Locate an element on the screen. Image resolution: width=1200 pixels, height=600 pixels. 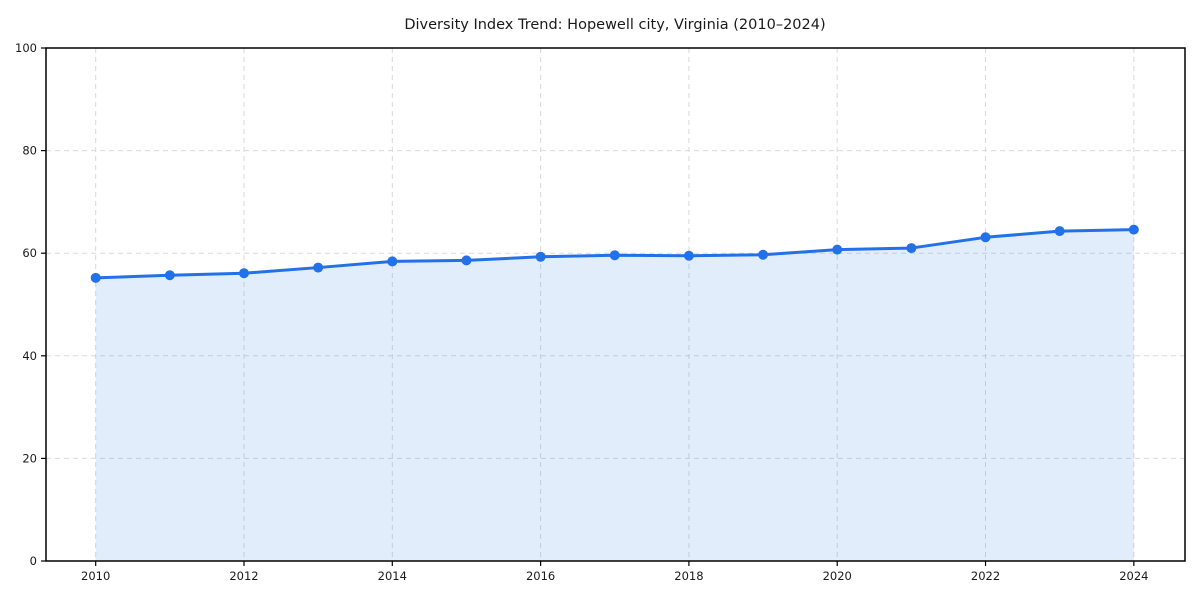
y-tick-label: 100 is located at coordinates (26, 48).